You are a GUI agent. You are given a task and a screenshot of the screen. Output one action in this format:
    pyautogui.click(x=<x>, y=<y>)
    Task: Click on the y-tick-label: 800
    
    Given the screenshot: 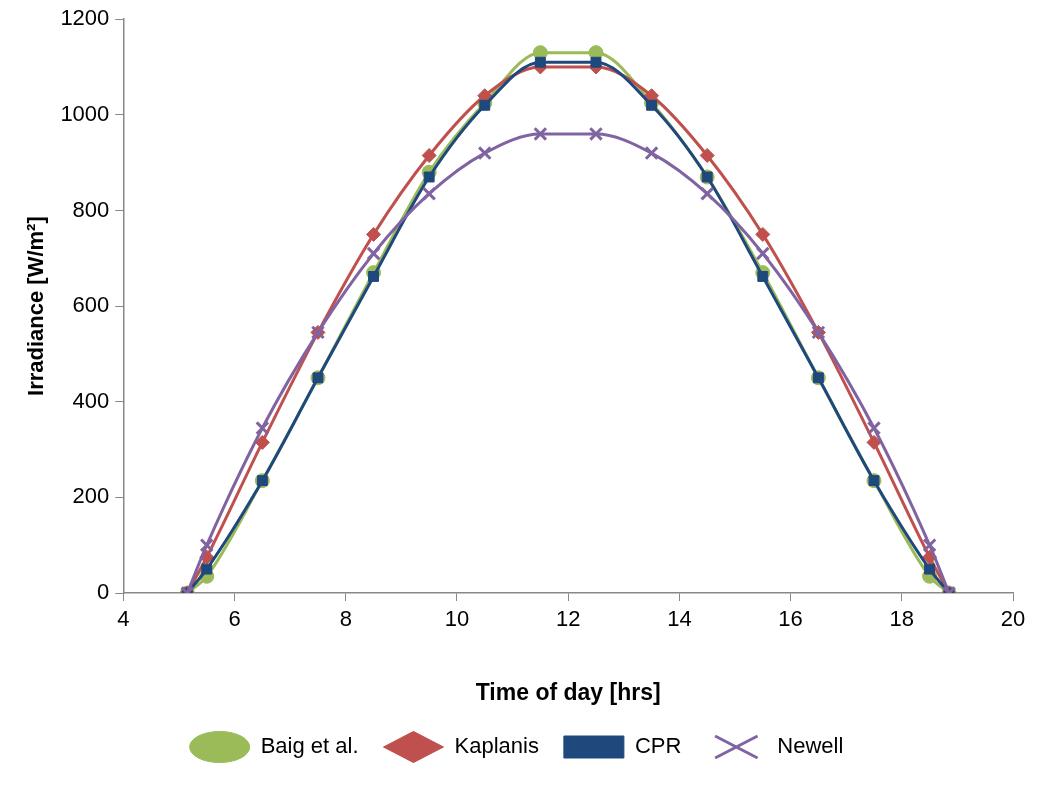 What is the action you would take?
    pyautogui.click(x=91, y=209)
    